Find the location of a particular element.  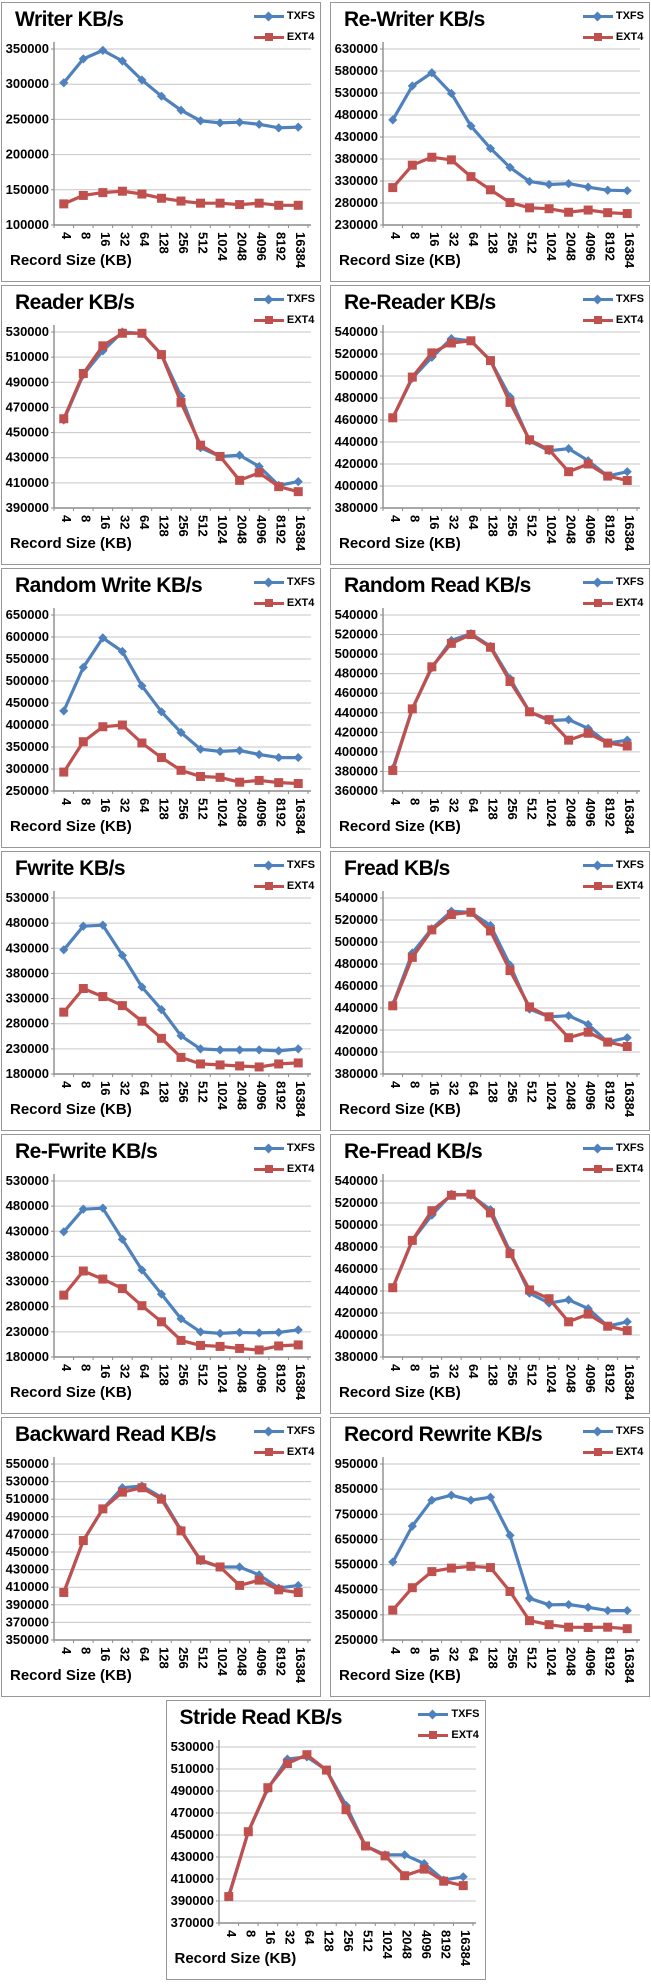

svg-text: 410000 is located at coordinates (27, 1586).